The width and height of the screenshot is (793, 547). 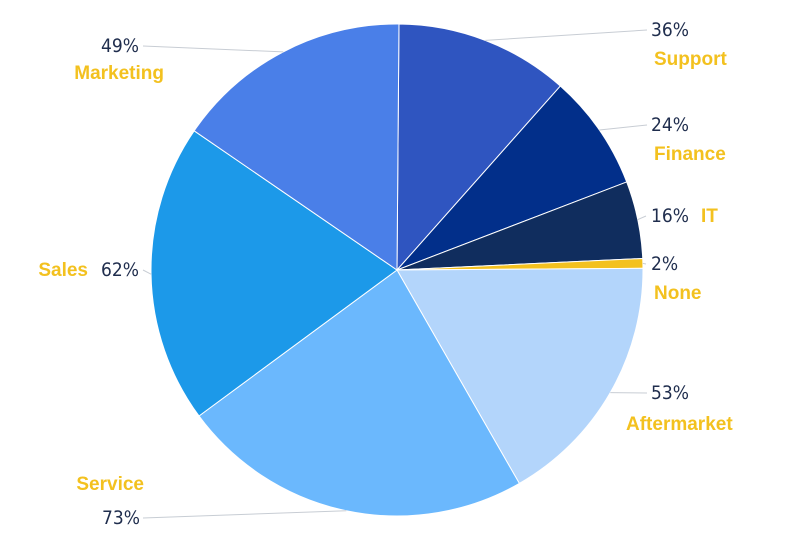 I want to click on slice-category-label: IT, so click(x=709, y=216).